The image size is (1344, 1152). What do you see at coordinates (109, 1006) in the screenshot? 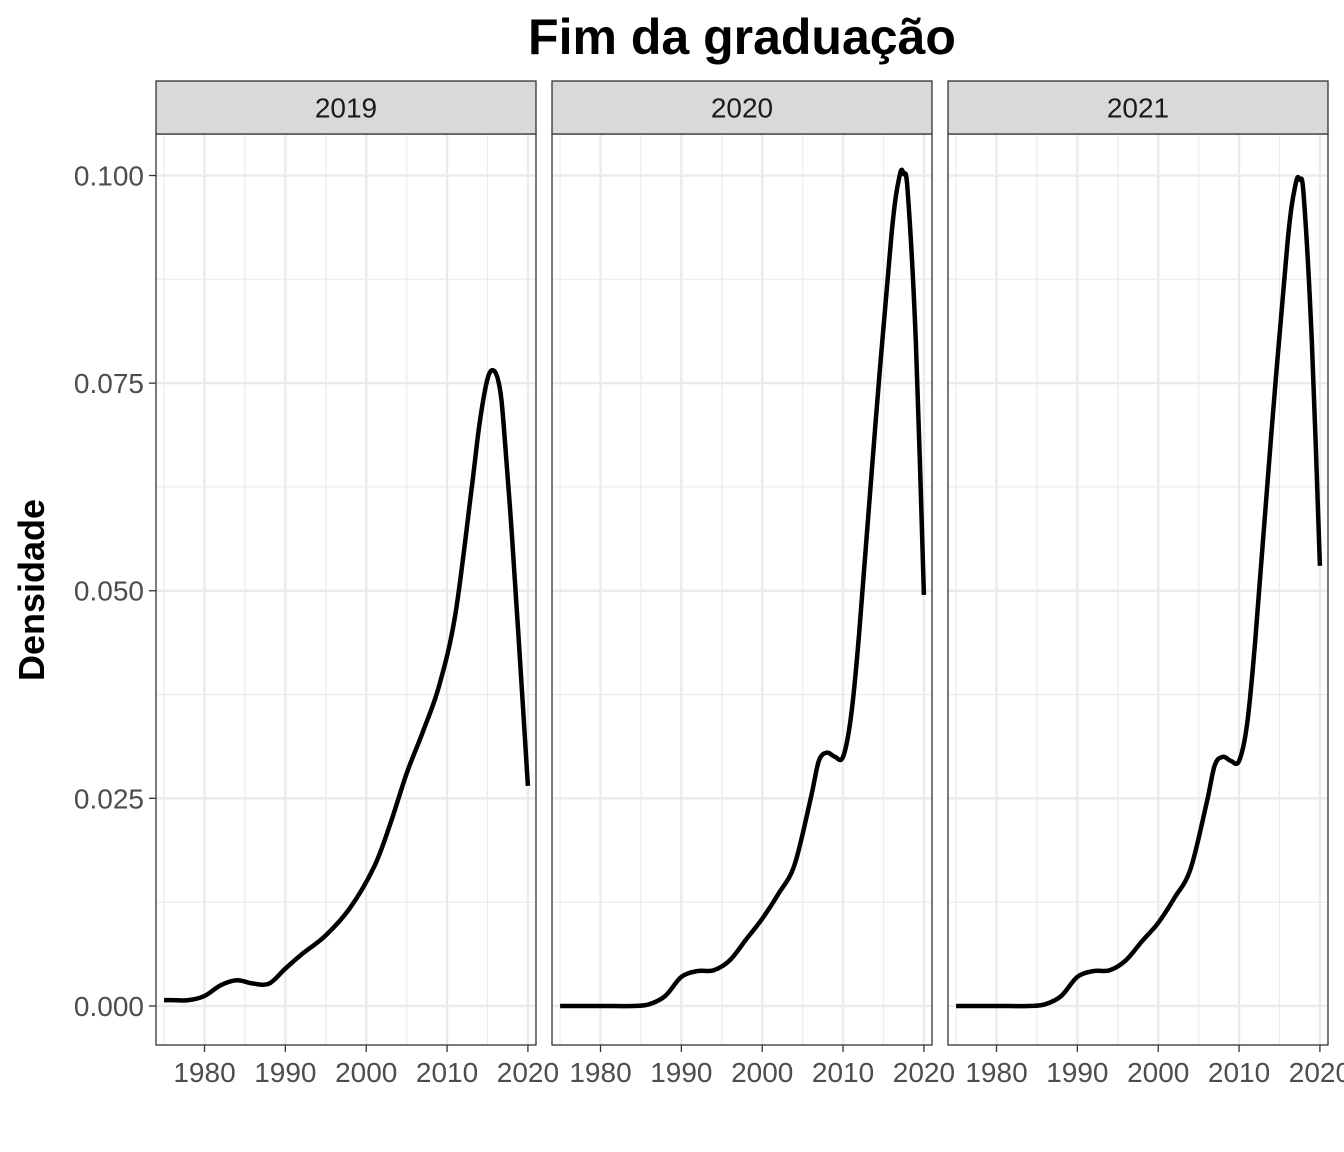
I see `y-tick-label: 0.000` at bounding box center [109, 1006].